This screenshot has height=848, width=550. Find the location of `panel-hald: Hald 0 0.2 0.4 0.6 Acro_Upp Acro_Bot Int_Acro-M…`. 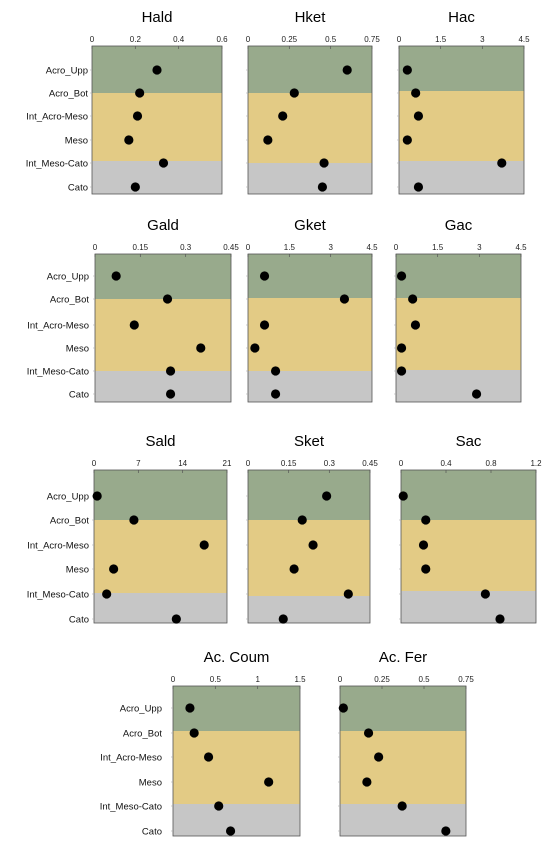

panel-hald: Hald 0 0.2 0.4 0.6 Acro_Upp Acro_Bot Int_Acro-M… is located at coordinates (127, 102).